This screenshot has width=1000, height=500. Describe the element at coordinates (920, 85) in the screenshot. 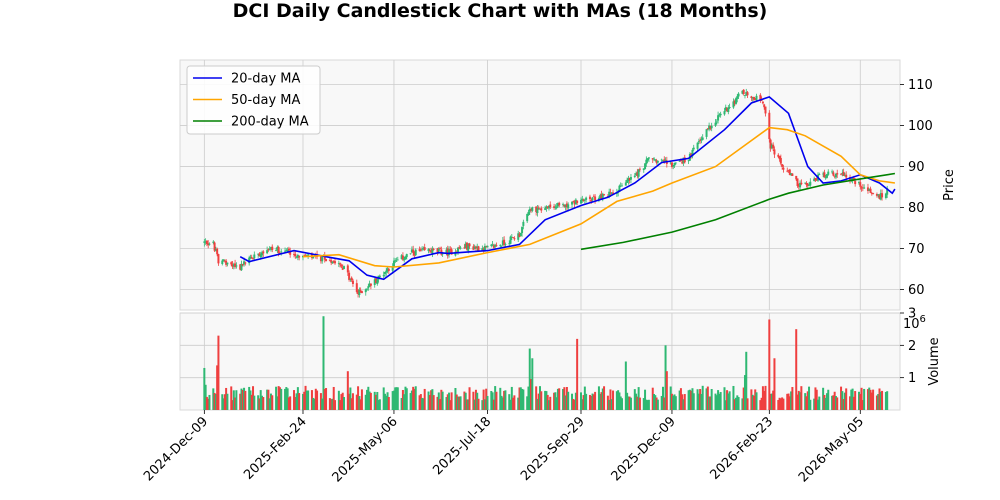

I see `price-tick-label: 110` at that location.